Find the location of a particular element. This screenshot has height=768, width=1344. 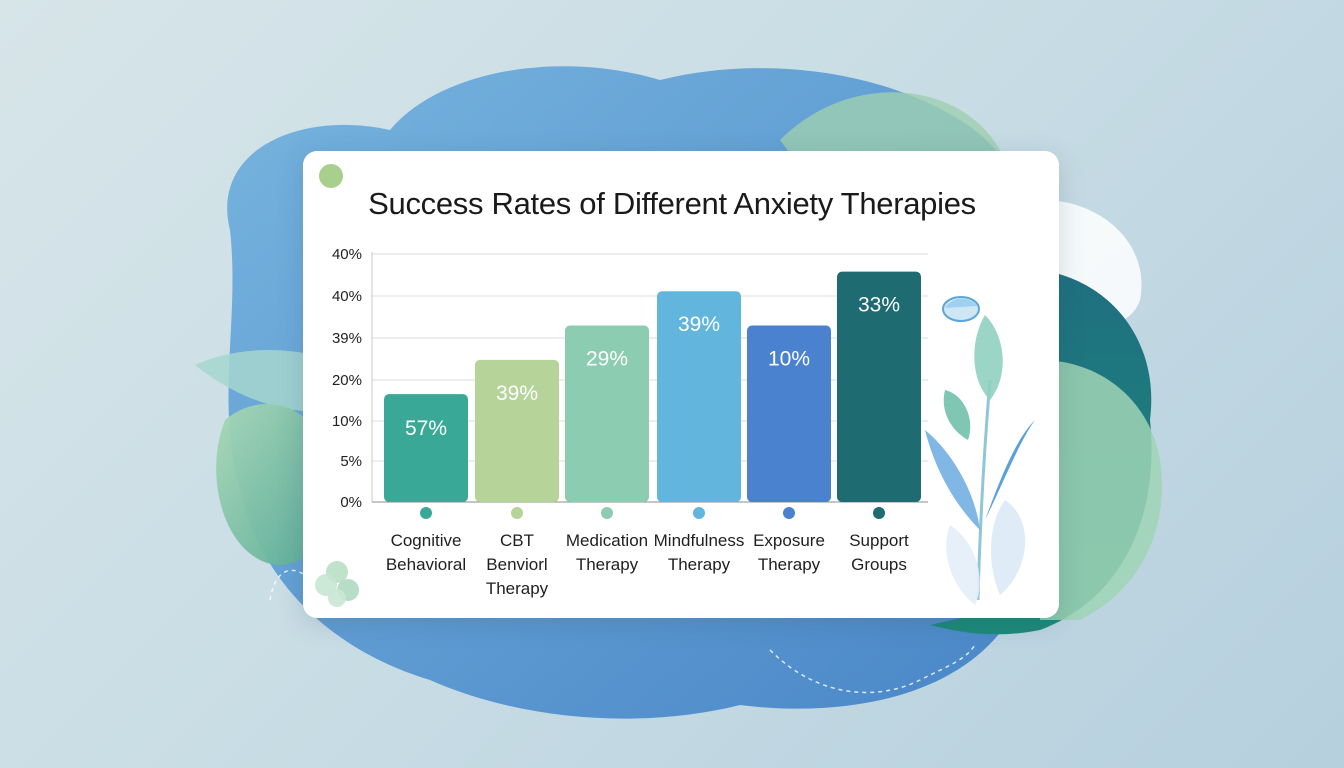

x-tick-label-line: Behavioral is located at coordinates (426, 564).